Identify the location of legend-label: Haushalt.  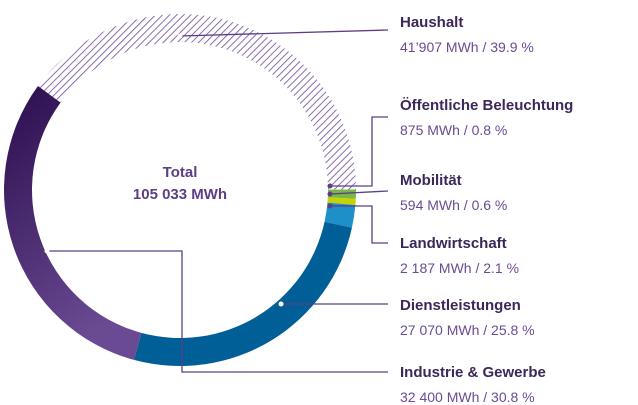
(431, 22).